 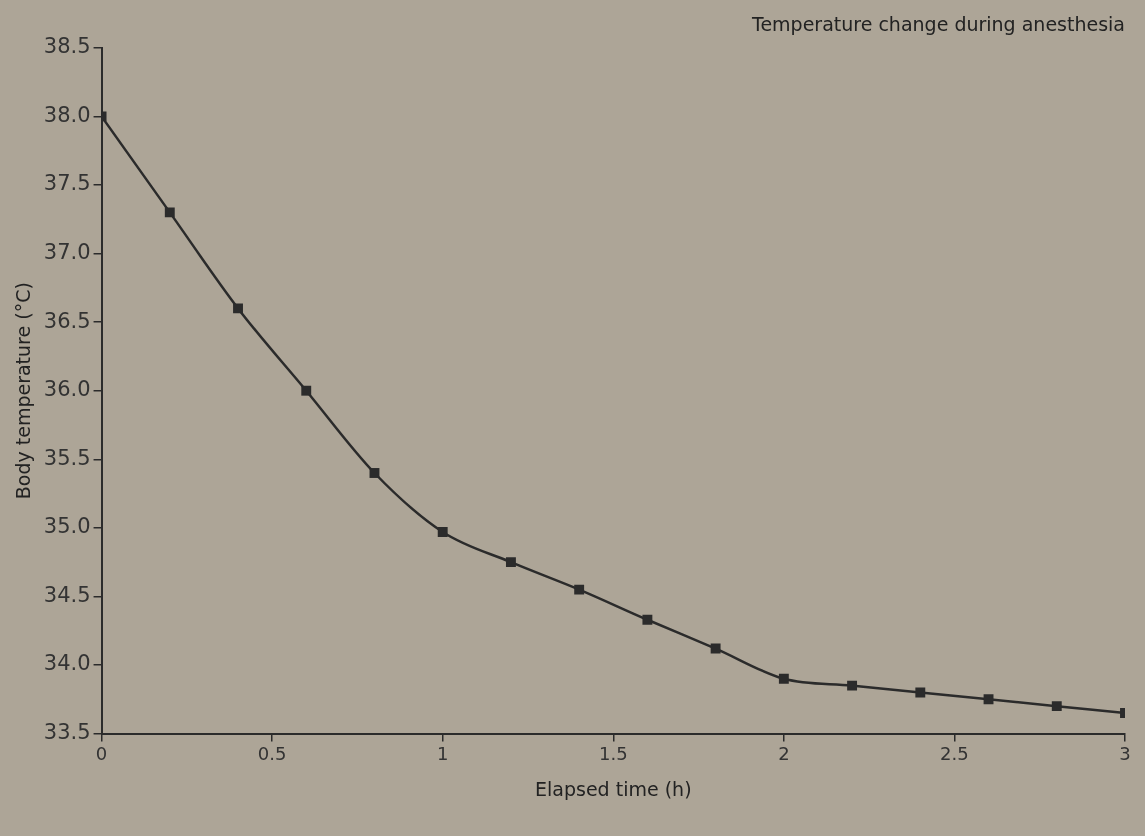 What do you see at coordinates (67, 389) in the screenshot?
I see `y-tick-label: 36.0` at bounding box center [67, 389].